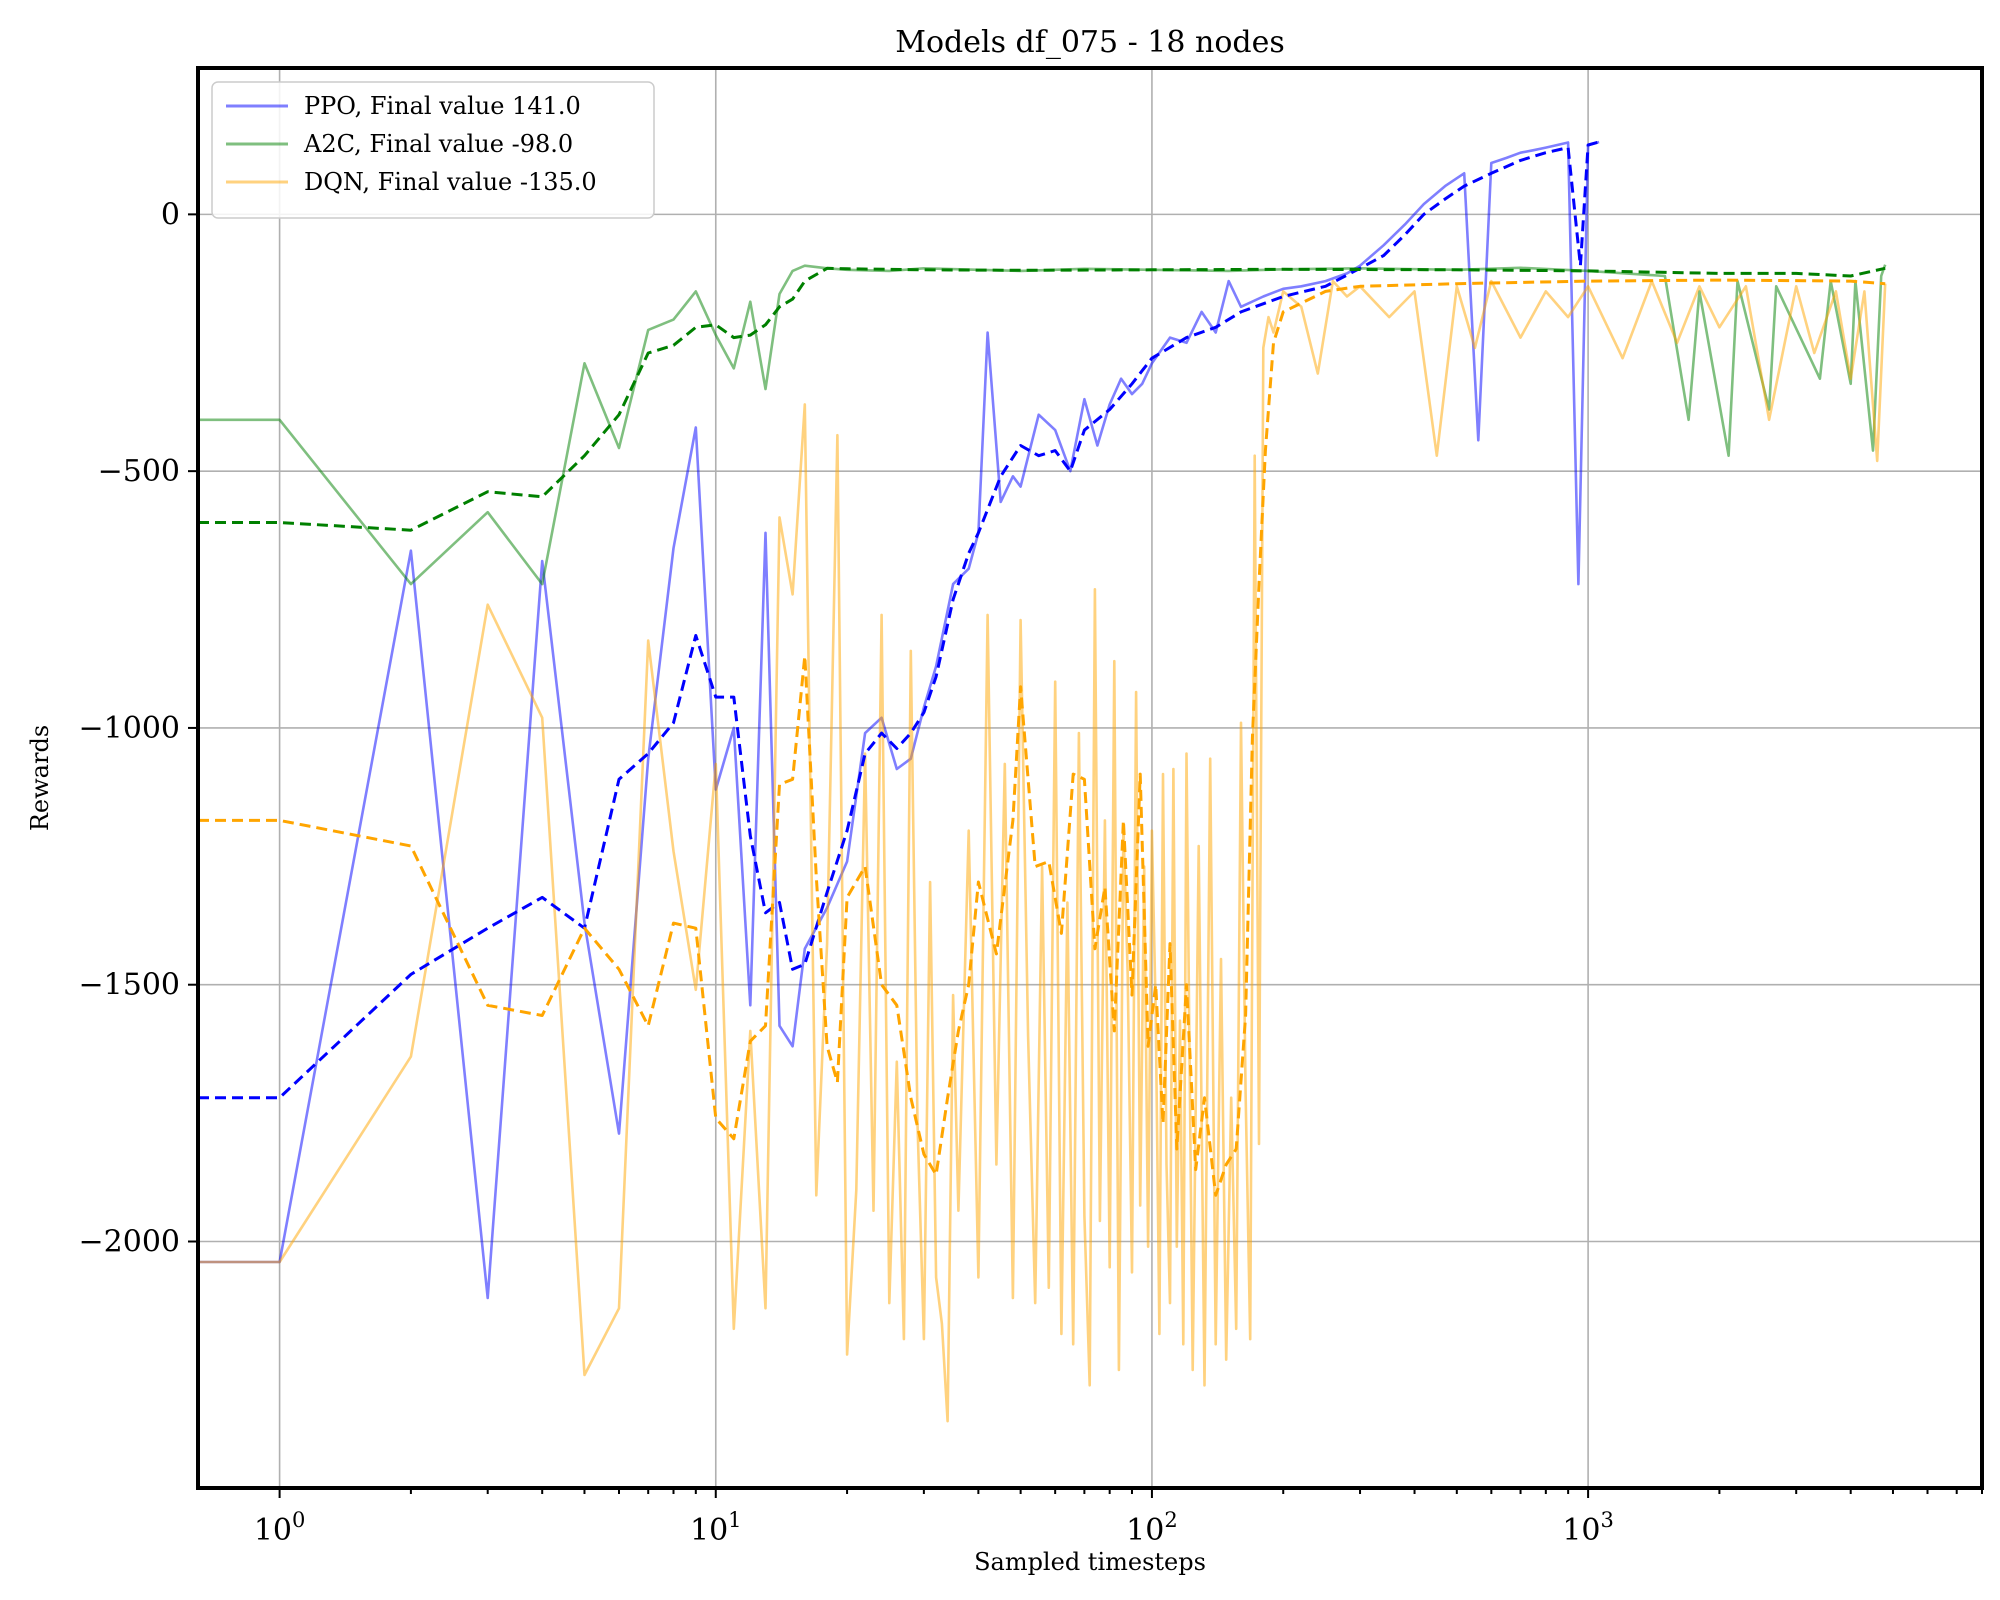  Describe the element at coordinates (438, 144) in the screenshot. I see `legend-label-a2c: A2C, Final value -98.0` at that location.